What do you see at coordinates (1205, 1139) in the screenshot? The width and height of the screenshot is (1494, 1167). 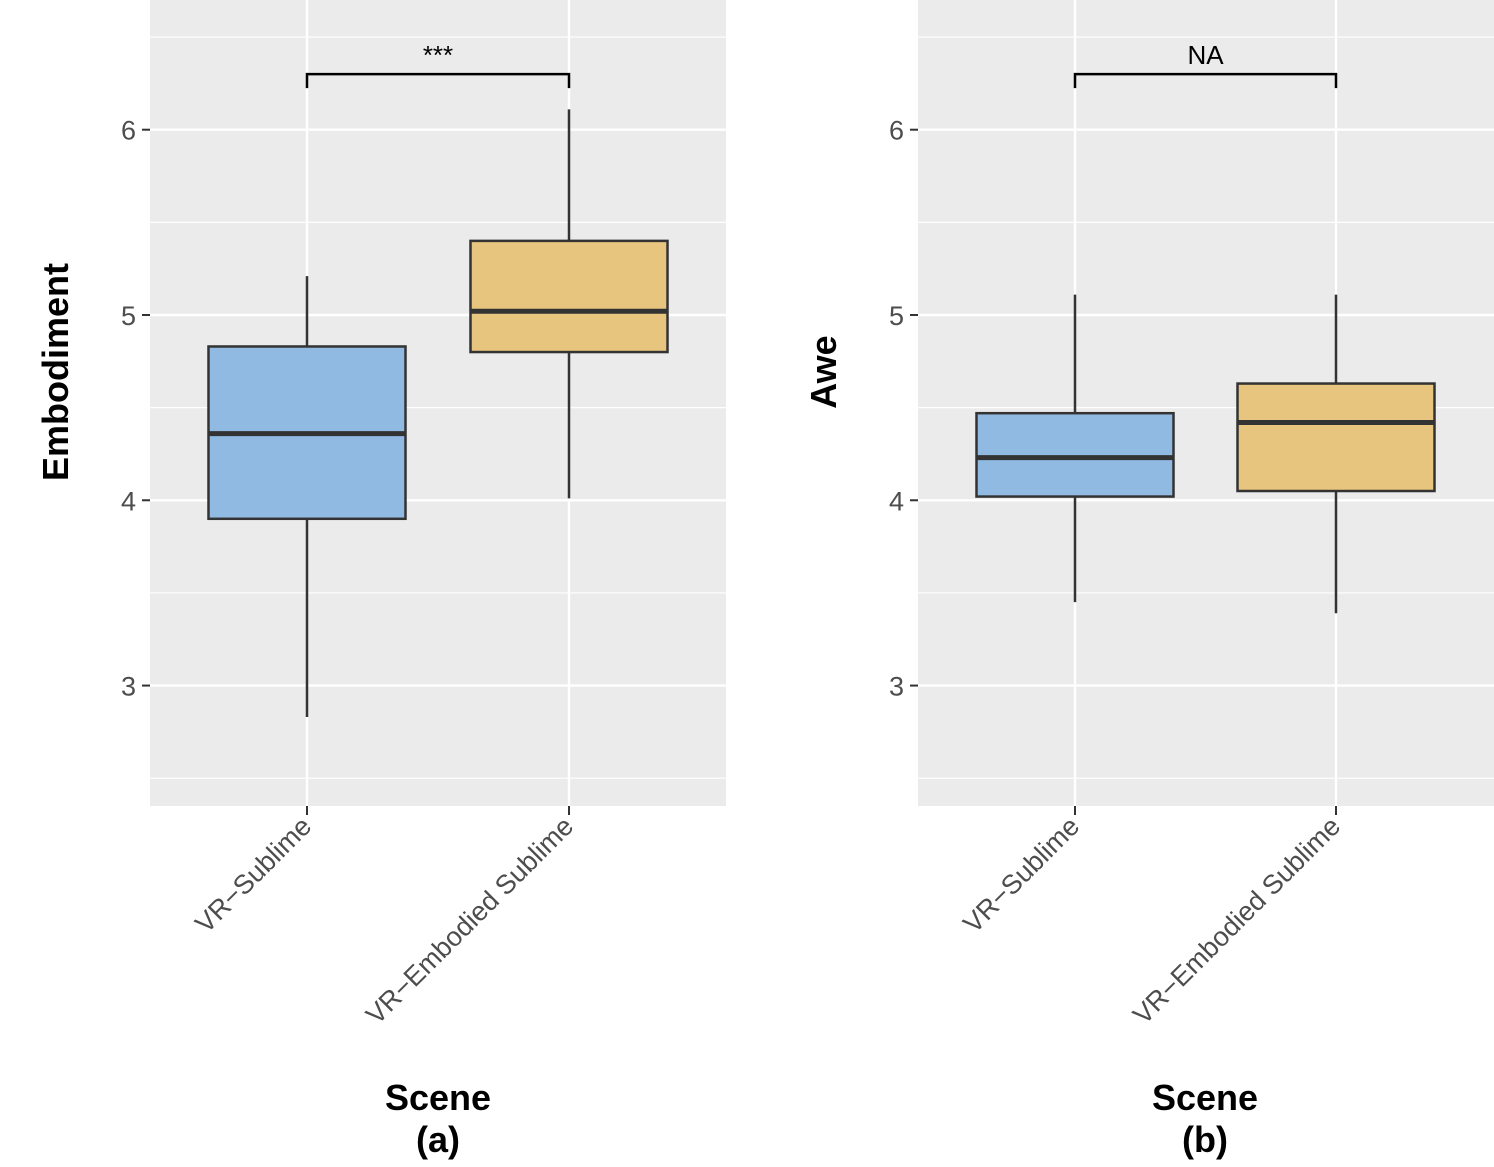 I see `panel-label: (b)` at bounding box center [1205, 1139].